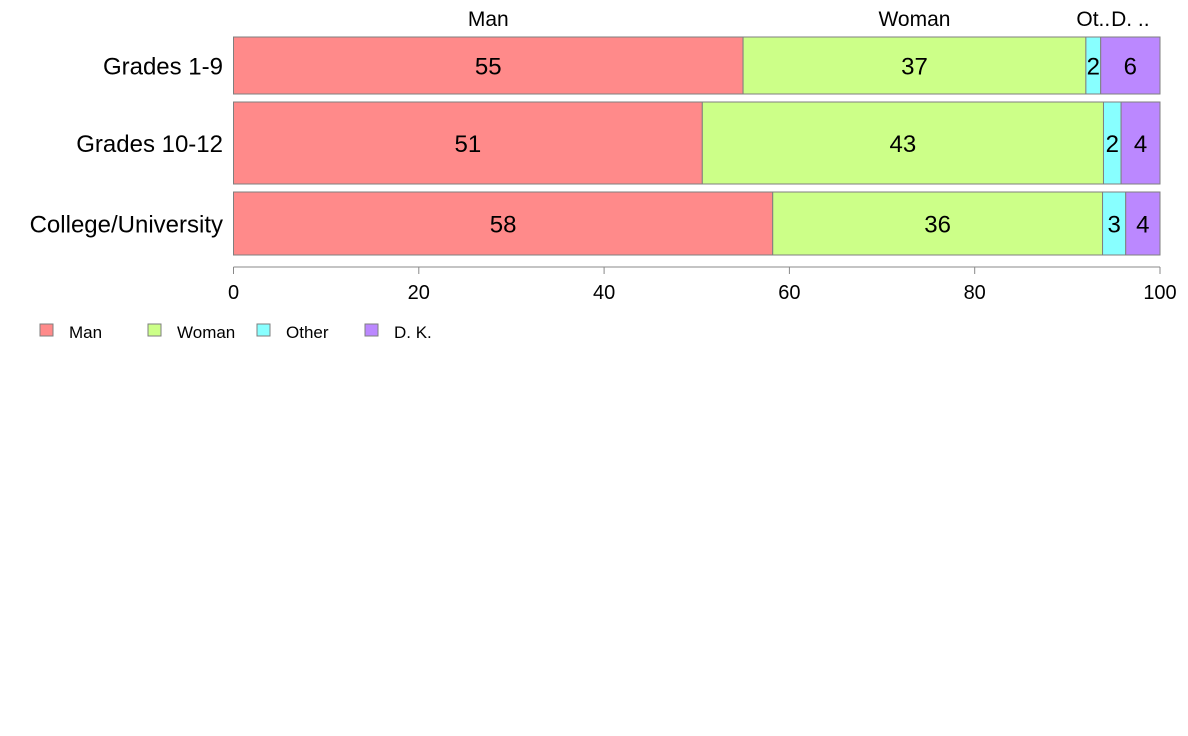  I want to click on bar-value-label: 3, so click(1113, 225).